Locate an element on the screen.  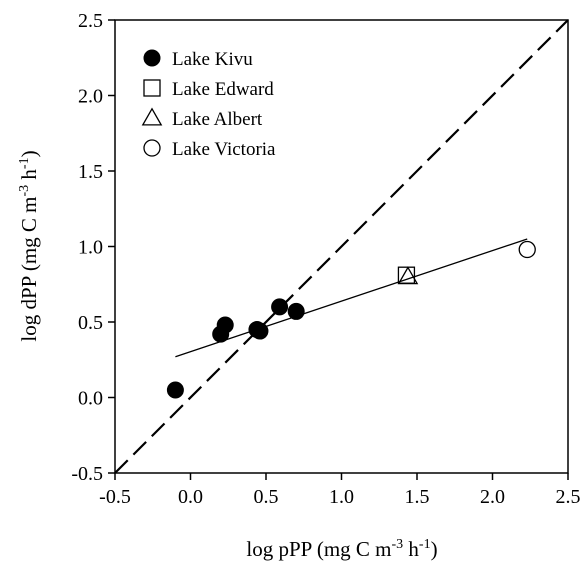
y-axis-ticks: -0.5 0.0 0.5 1.0 1.5 2.0 2.5 is located at coordinates (93, 247).